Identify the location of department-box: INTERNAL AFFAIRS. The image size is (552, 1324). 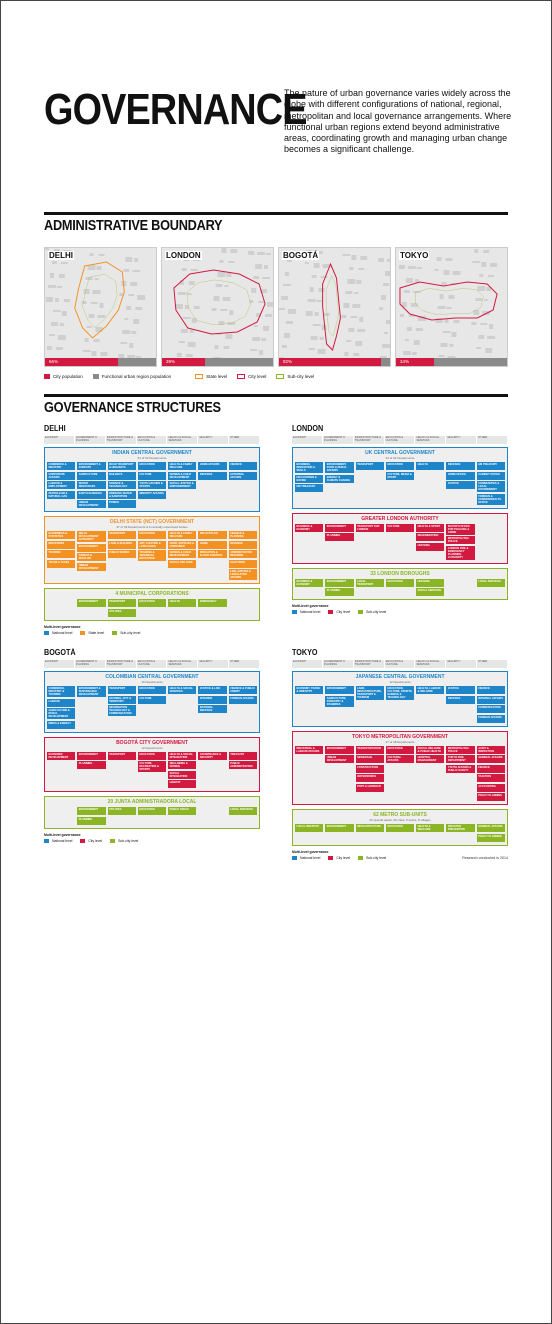
(490, 699).